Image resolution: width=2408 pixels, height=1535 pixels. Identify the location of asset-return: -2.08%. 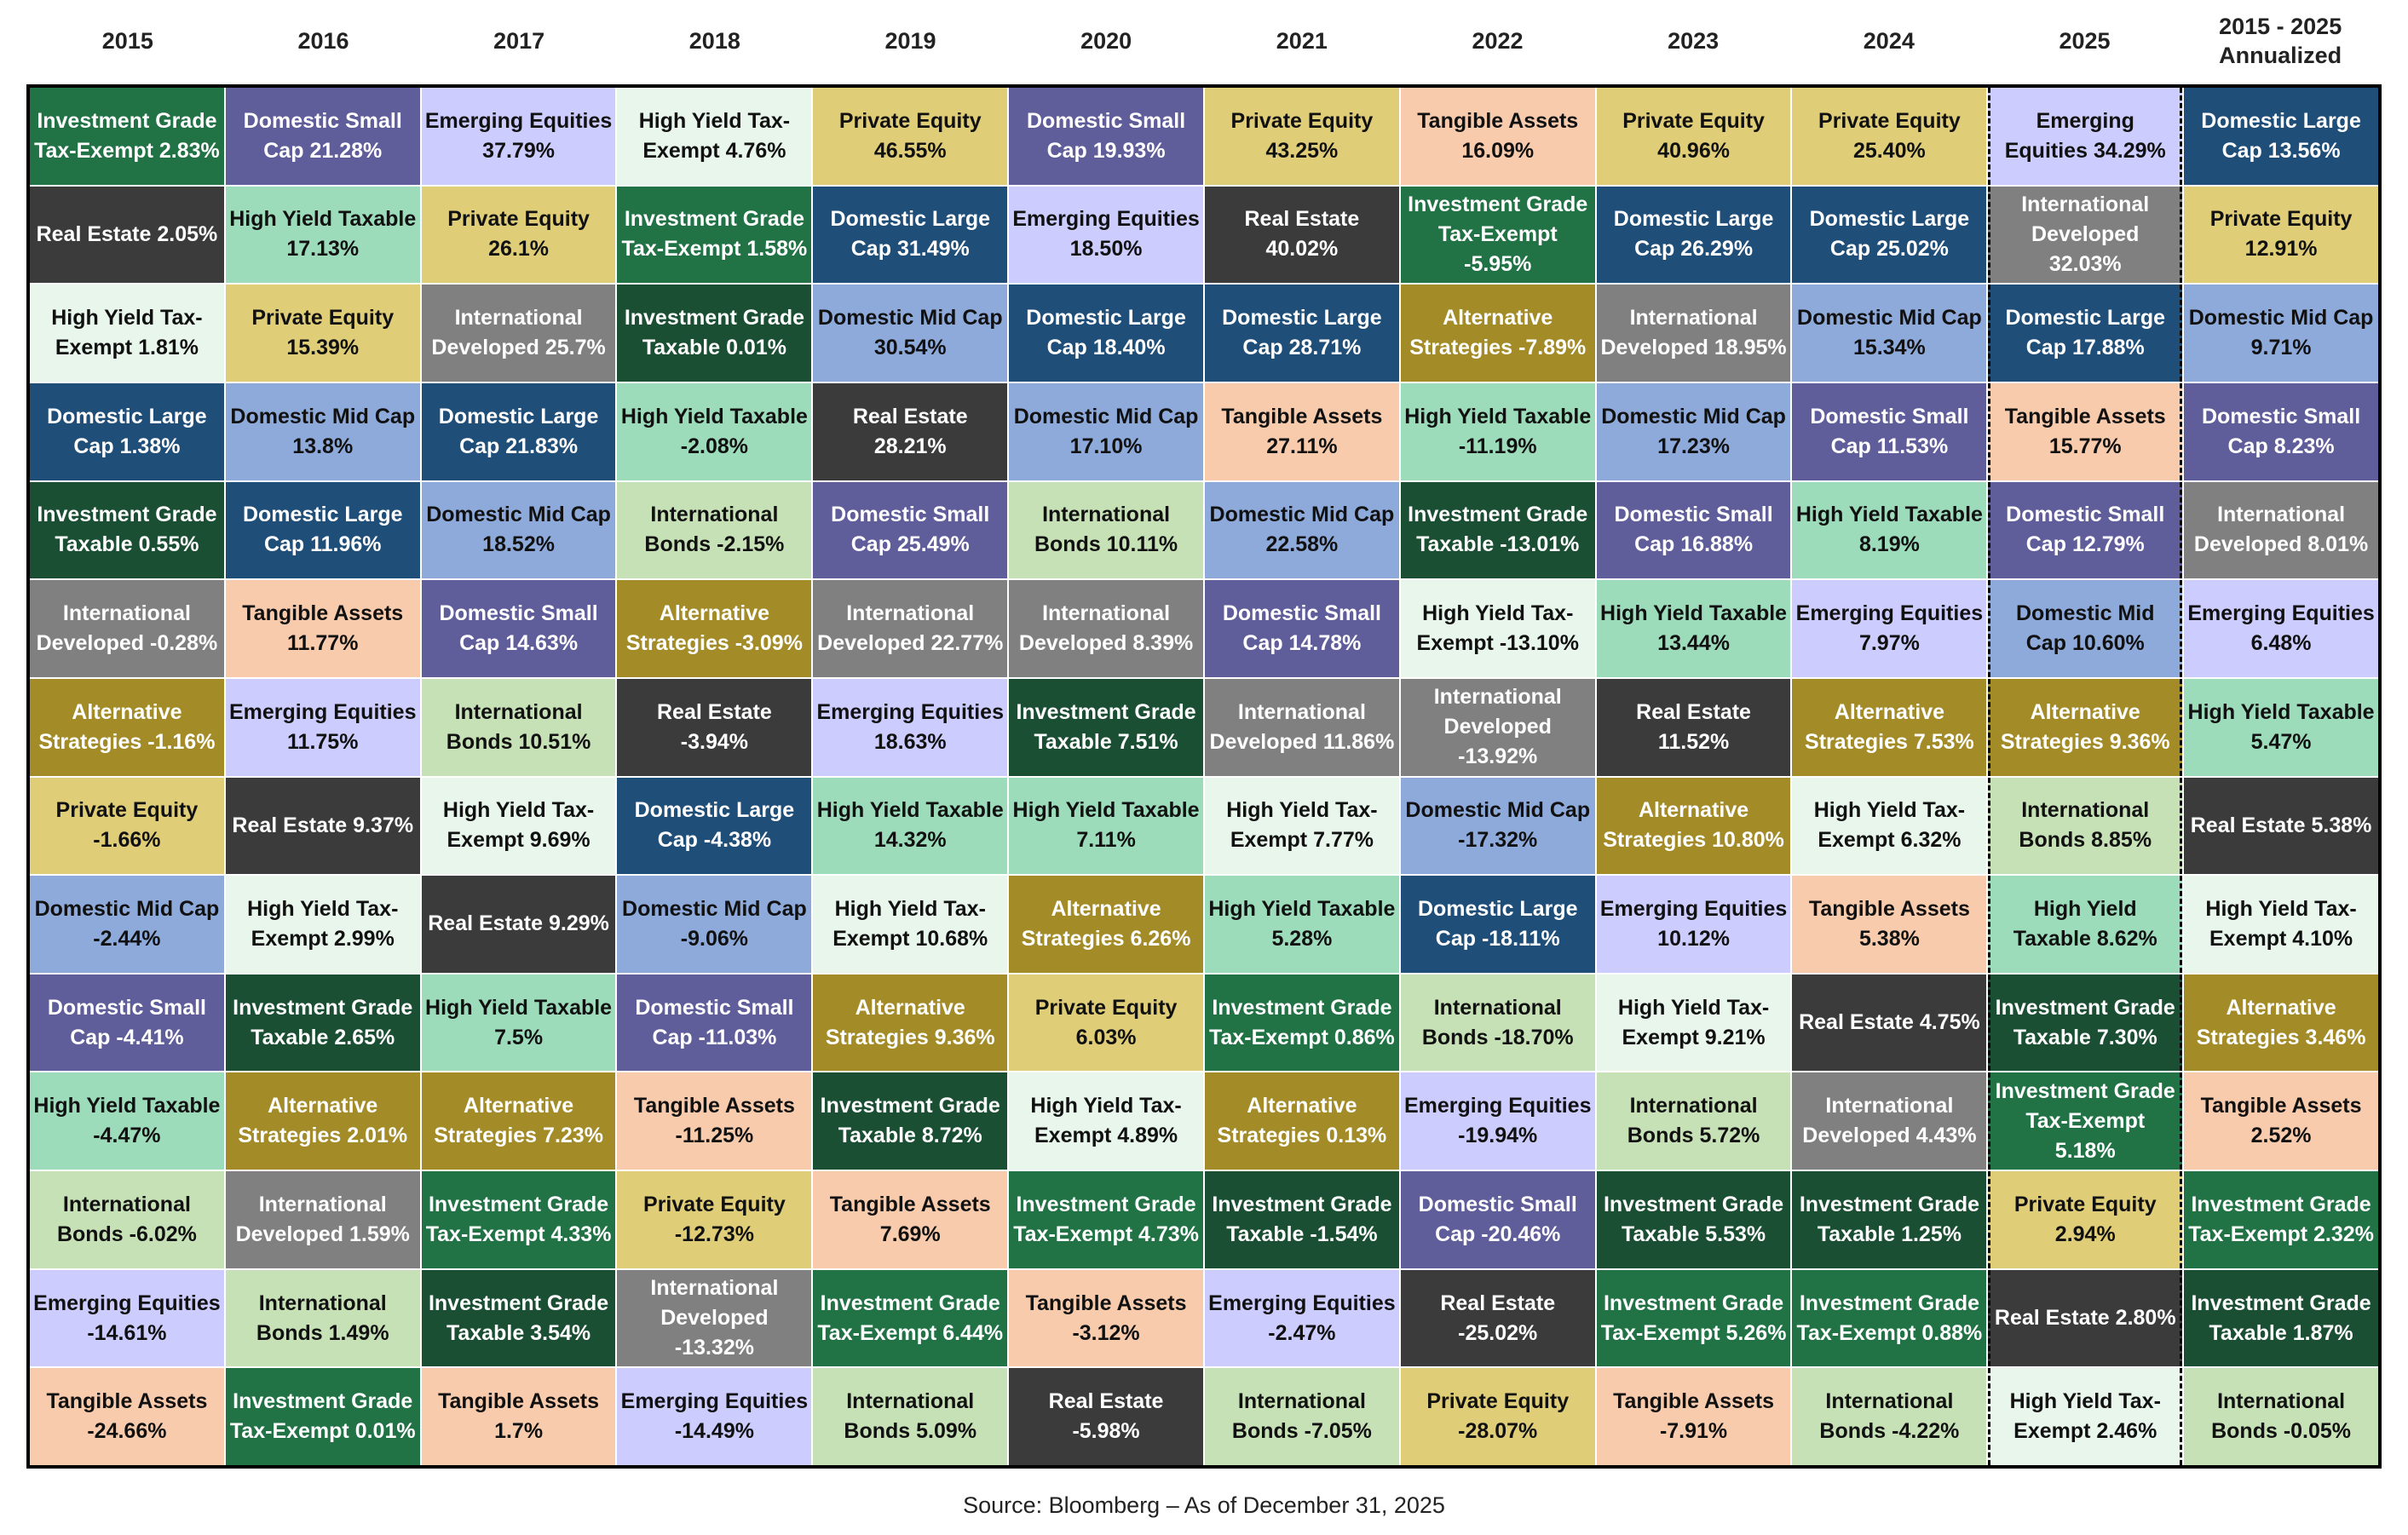
(714, 446).